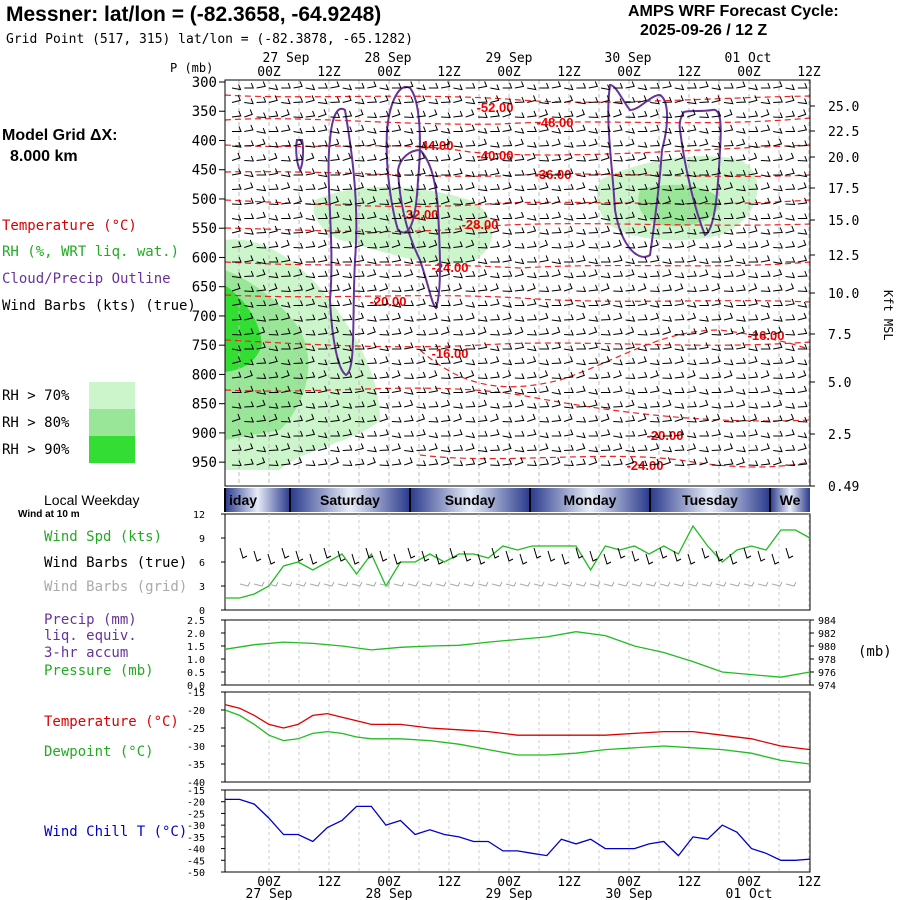 The height and width of the screenshot is (900, 900). Describe the element at coordinates (196, 647) in the screenshot. I see `y-tick-label: 1.5` at that location.